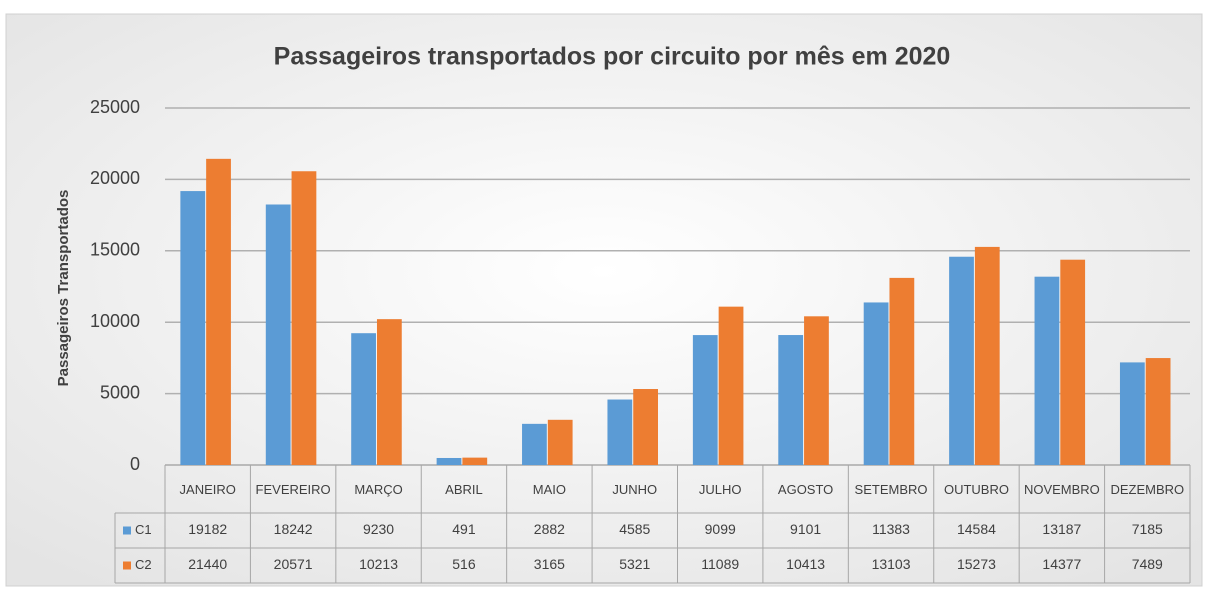 The height and width of the screenshot is (590, 1208). I want to click on y-tick-label: 0, so click(135, 464).